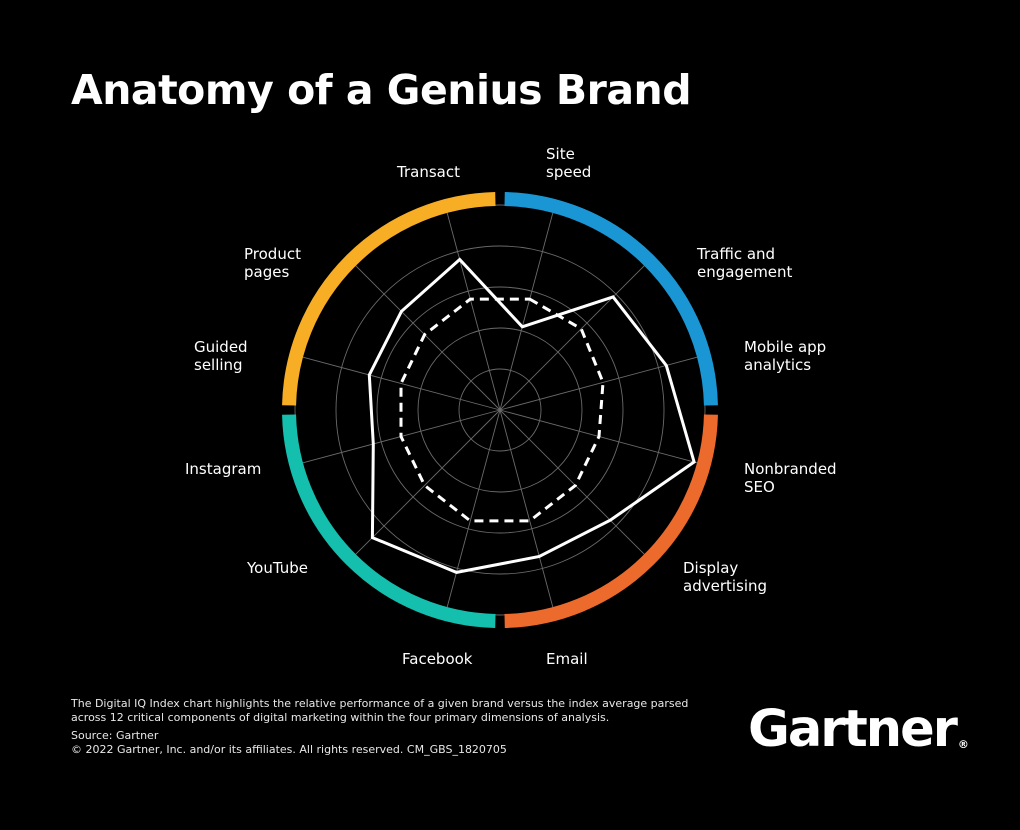 The width and height of the screenshot is (1020, 830). Describe the element at coordinates (853, 729) in the screenshot. I see `logo-text: Gartner` at that location.